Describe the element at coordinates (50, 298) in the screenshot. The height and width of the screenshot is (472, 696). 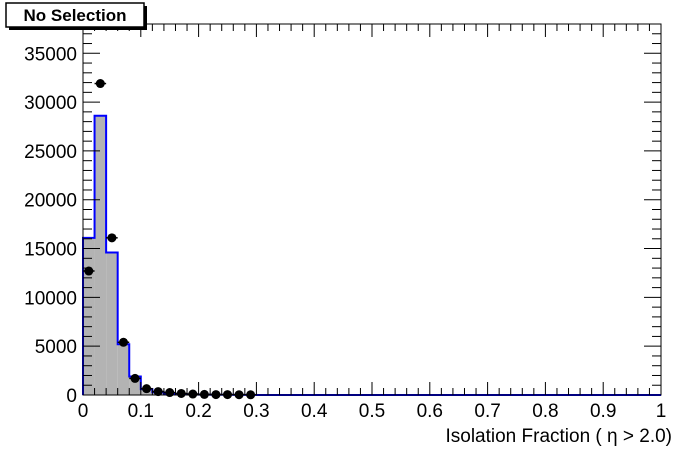
I see `y-tick-label: 10000` at that location.